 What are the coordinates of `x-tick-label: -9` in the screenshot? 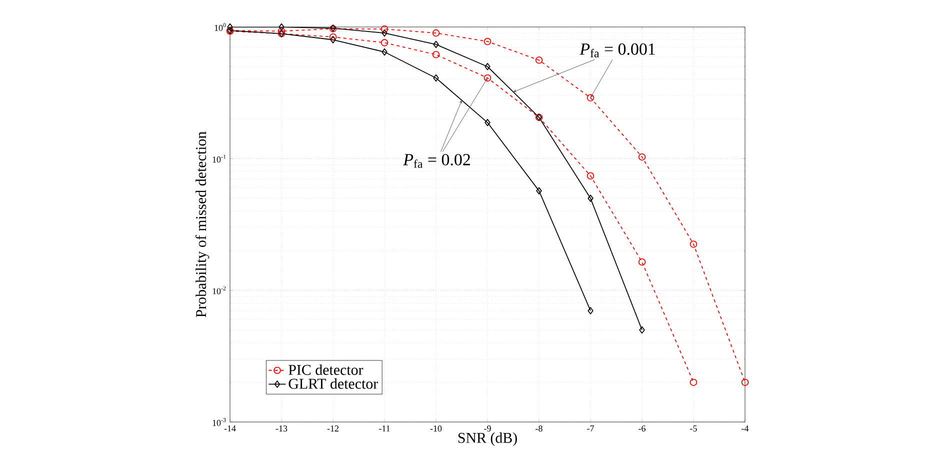 It's located at (487, 429).